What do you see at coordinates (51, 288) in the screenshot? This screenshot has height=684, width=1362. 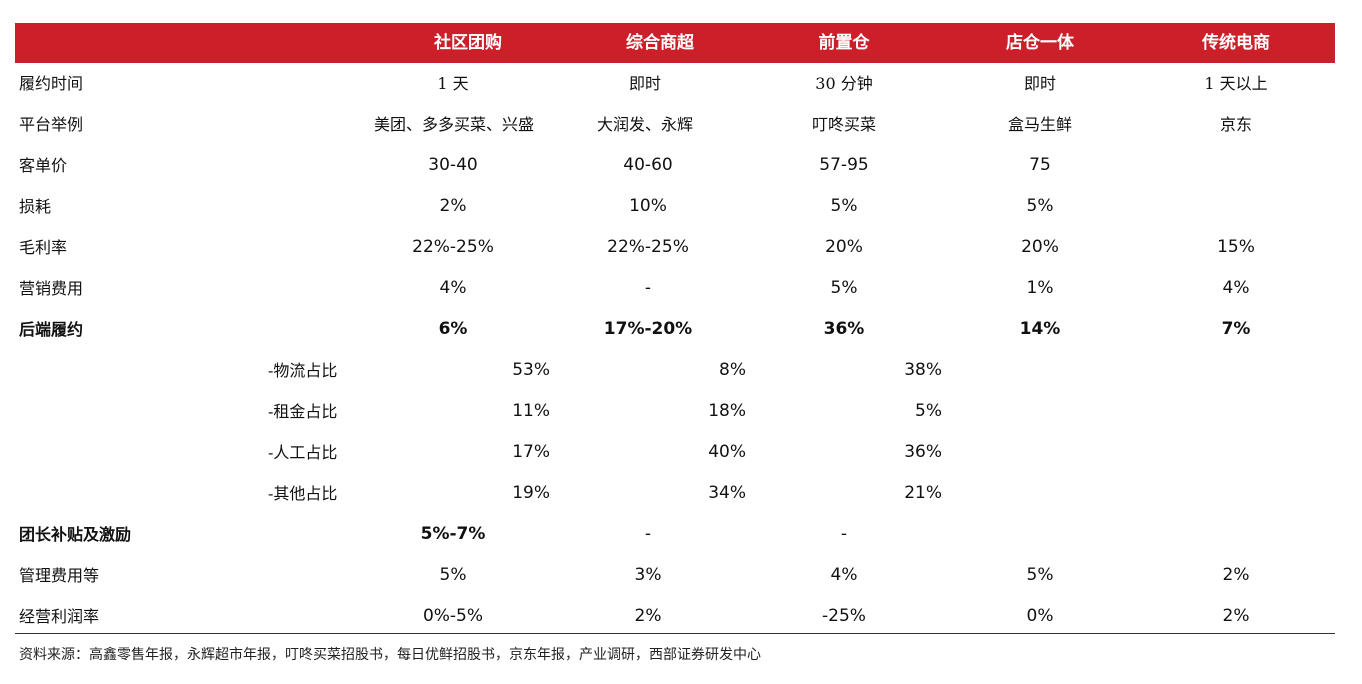 I see `row-label: 营销费用` at bounding box center [51, 288].